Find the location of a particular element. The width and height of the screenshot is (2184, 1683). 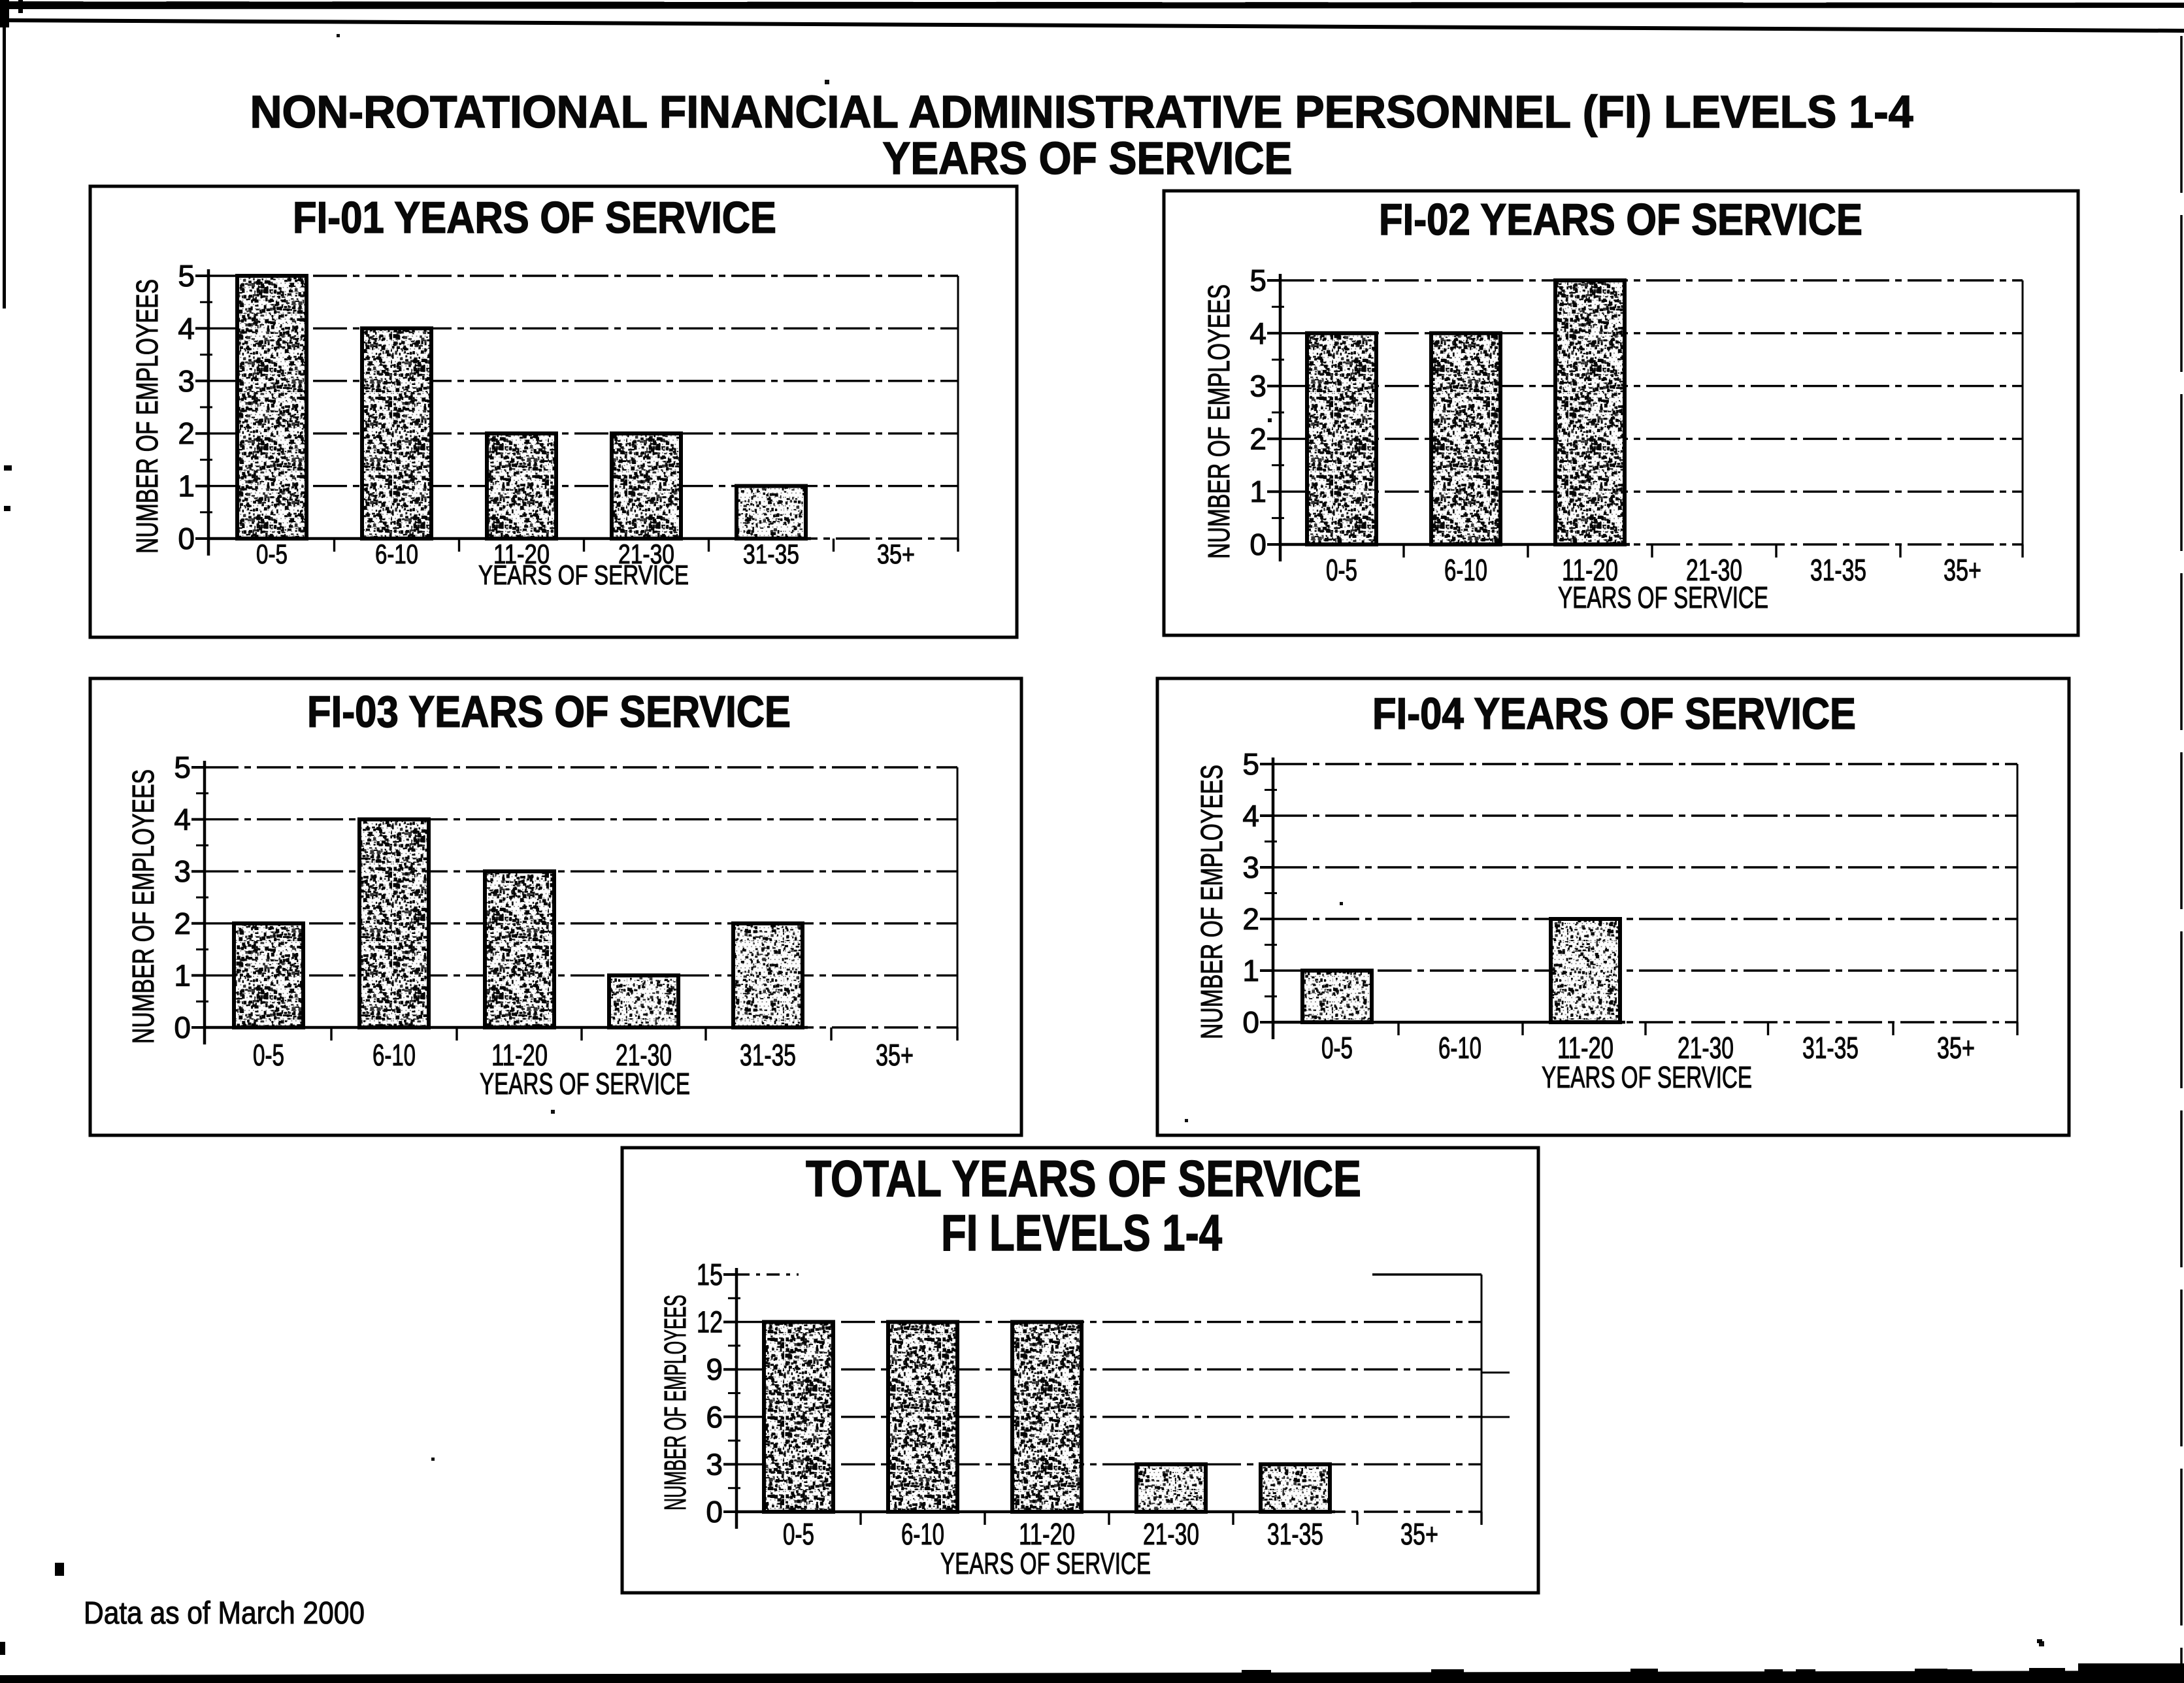

svg-text: 9 is located at coordinates (714, 1369).